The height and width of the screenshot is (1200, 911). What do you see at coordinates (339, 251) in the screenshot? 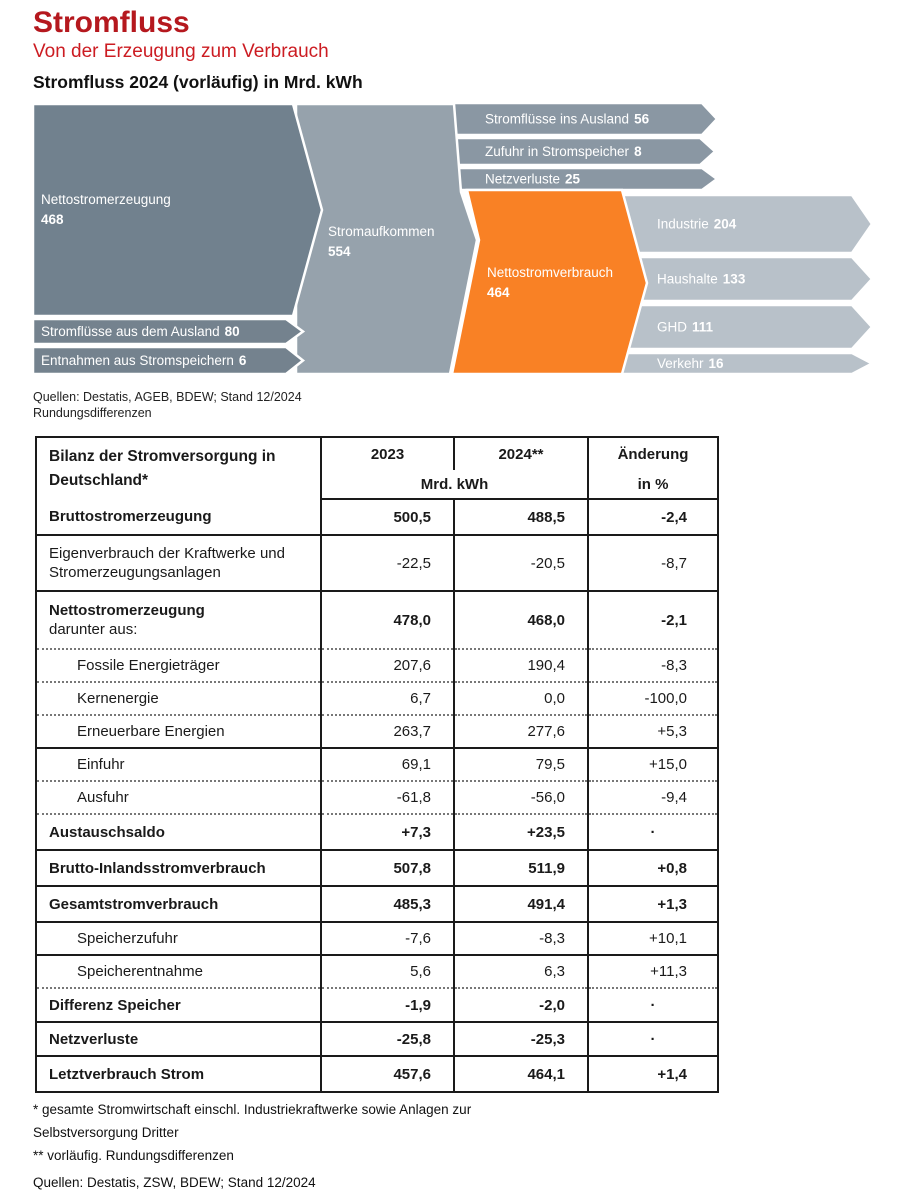
I see `flow-value-stromaufkommen: 554` at bounding box center [339, 251].